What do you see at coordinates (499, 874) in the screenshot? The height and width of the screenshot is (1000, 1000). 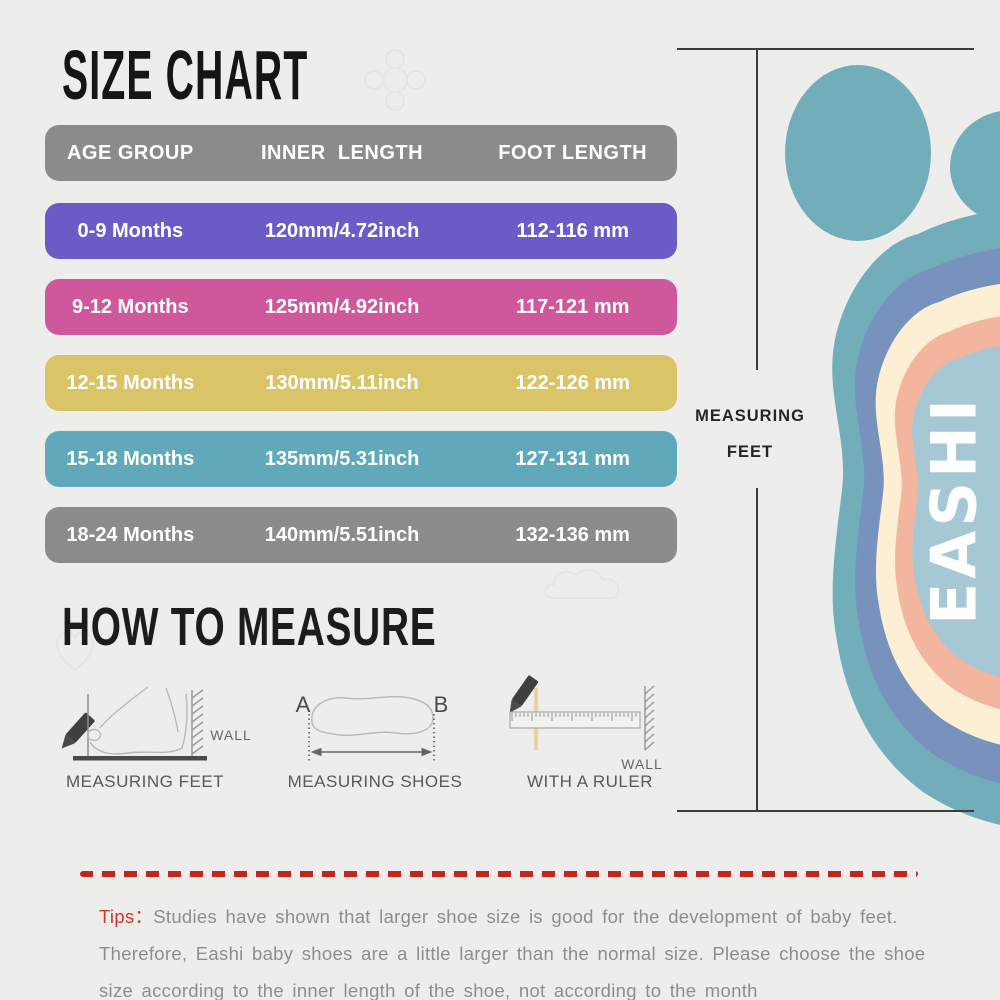 I see `red-dashed-divider` at bounding box center [499, 874].